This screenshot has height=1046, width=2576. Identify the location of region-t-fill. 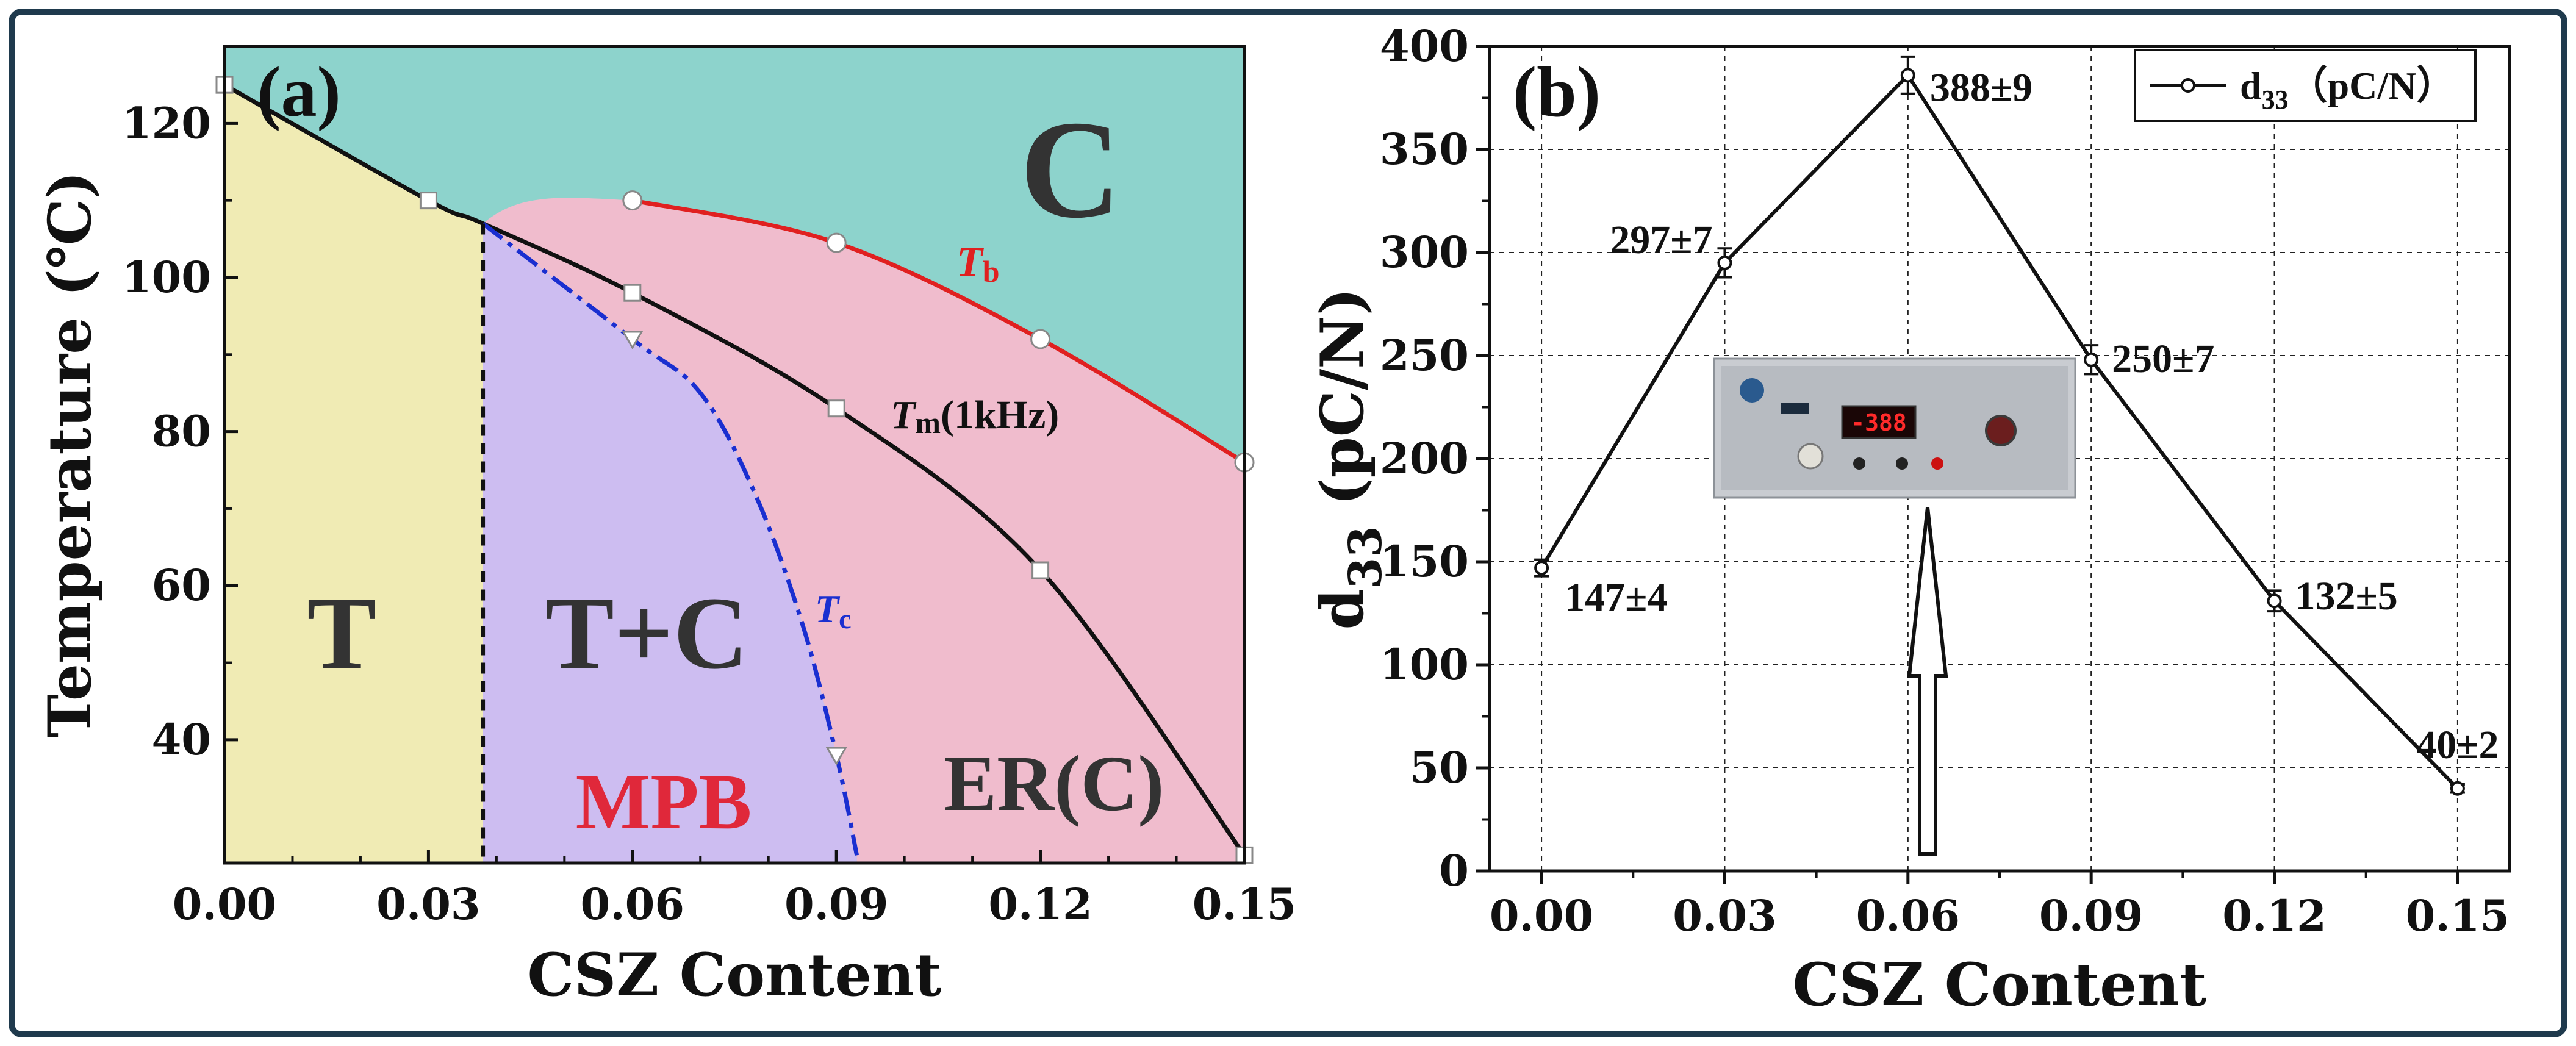
(354, 474).